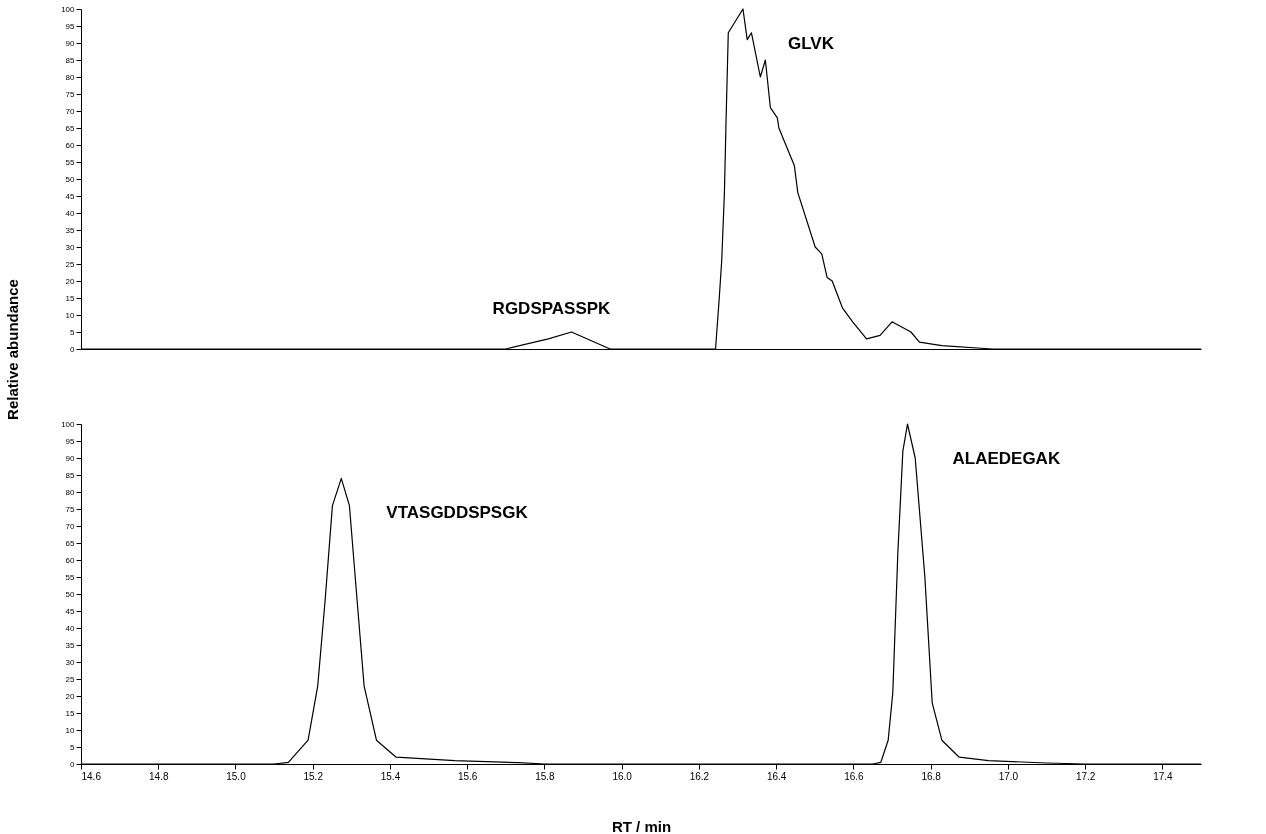  Describe the element at coordinates (776, 776) in the screenshot. I see `x-tick-label: 16.4` at that location.